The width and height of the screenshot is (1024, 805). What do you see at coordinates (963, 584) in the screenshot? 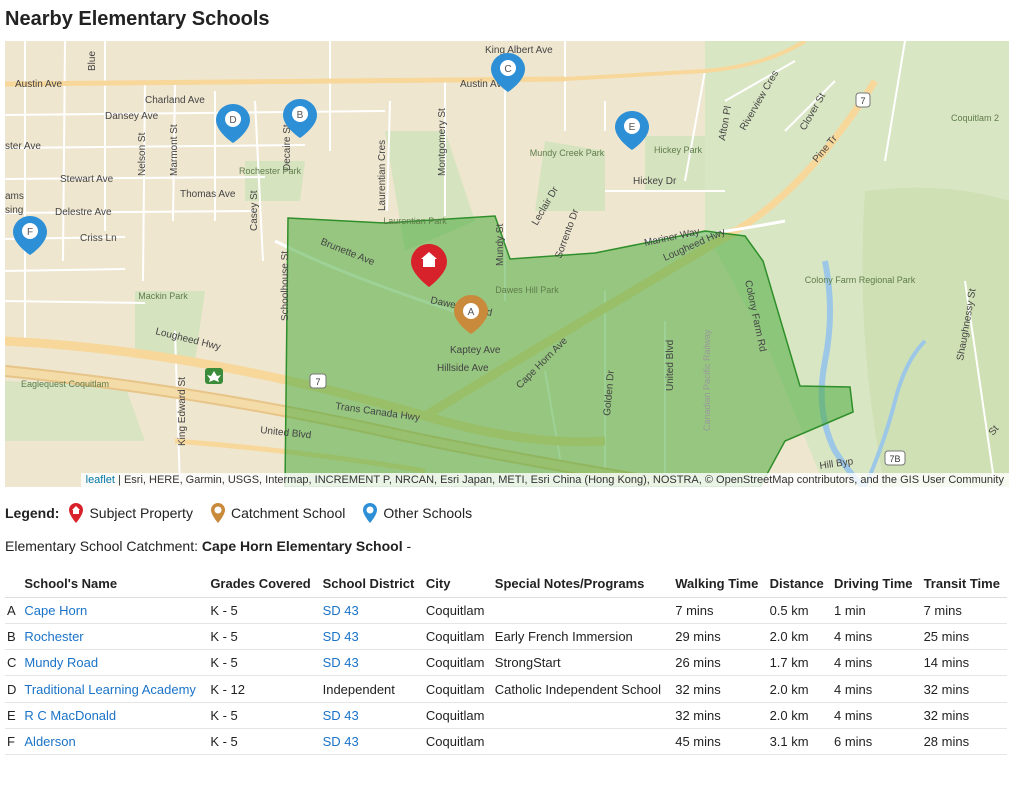
I see `header-transit: Transit Time` at bounding box center [963, 584].